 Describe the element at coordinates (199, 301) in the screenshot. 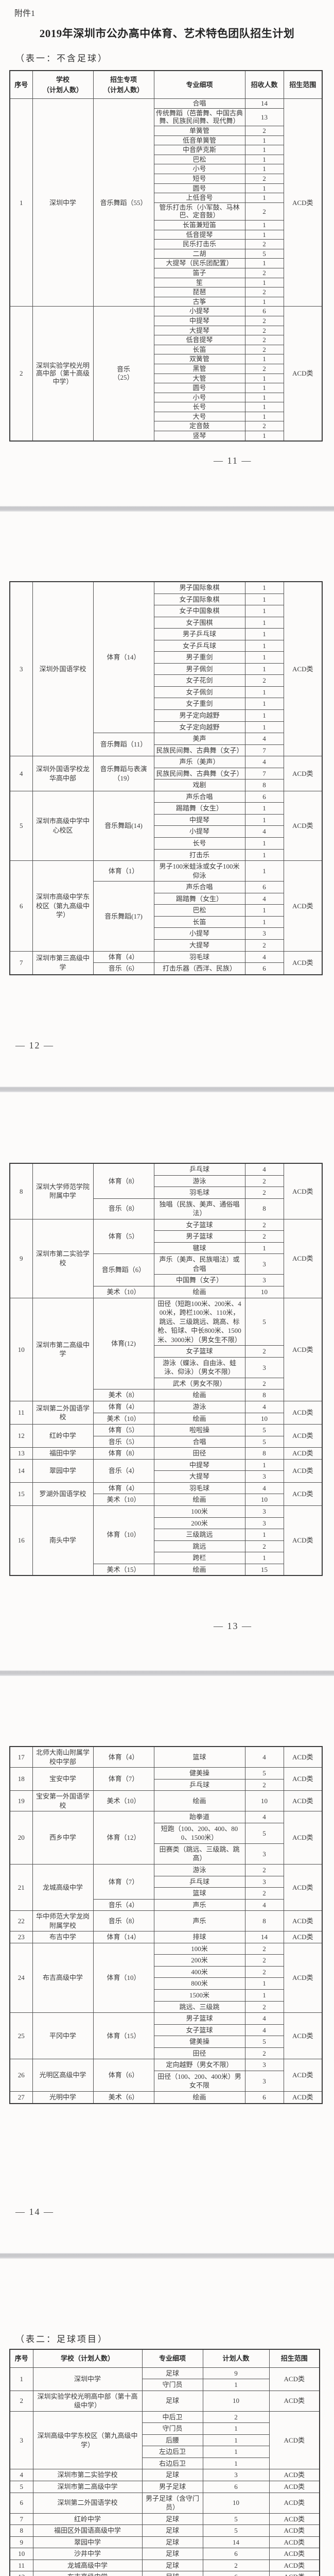

I see `cell-item: 古筝` at that location.